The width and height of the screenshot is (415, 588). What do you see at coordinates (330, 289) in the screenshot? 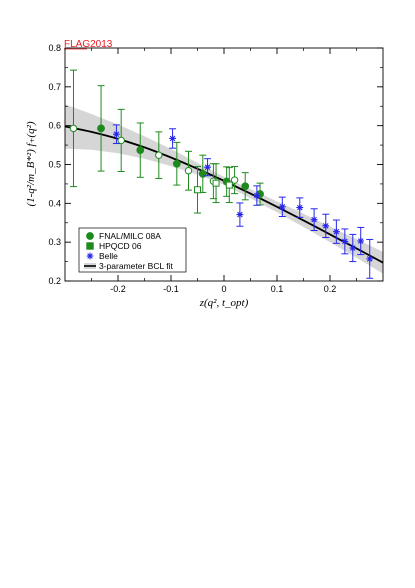
I see `x-tick-label: 0.2` at bounding box center [330, 289].